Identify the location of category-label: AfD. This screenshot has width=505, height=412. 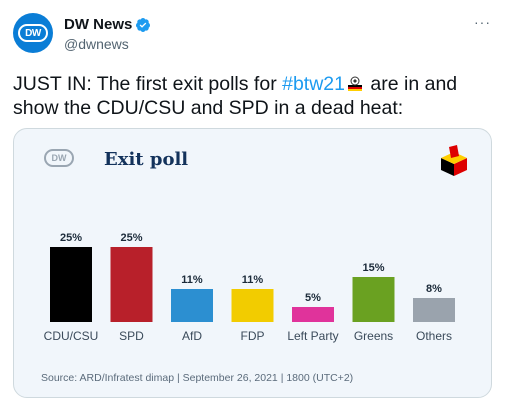
(192, 336).